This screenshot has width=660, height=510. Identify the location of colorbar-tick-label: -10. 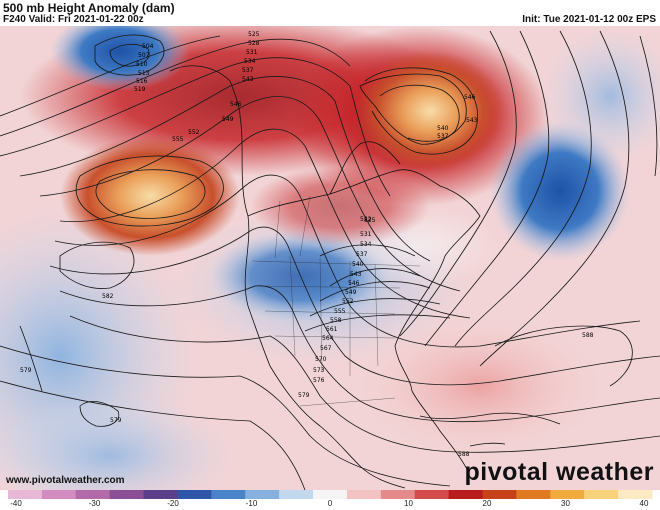
(251, 503).